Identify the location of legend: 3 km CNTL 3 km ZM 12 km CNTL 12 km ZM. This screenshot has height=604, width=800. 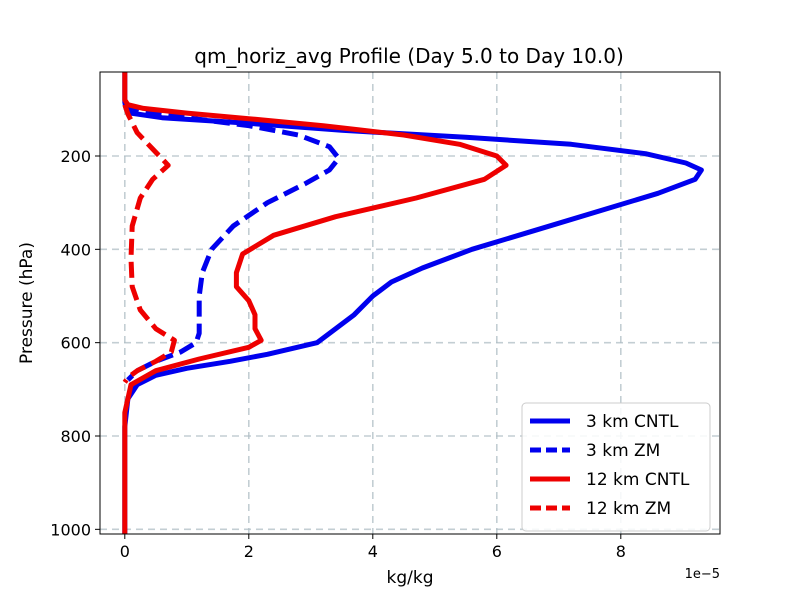
(616, 467).